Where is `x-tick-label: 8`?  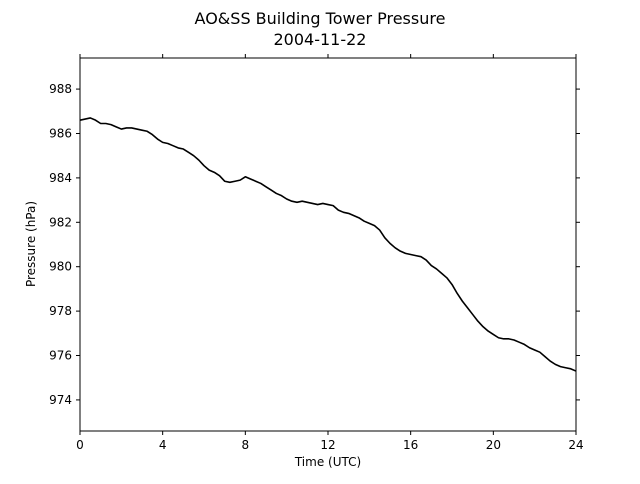 x-tick-label: 8 is located at coordinates (246, 445).